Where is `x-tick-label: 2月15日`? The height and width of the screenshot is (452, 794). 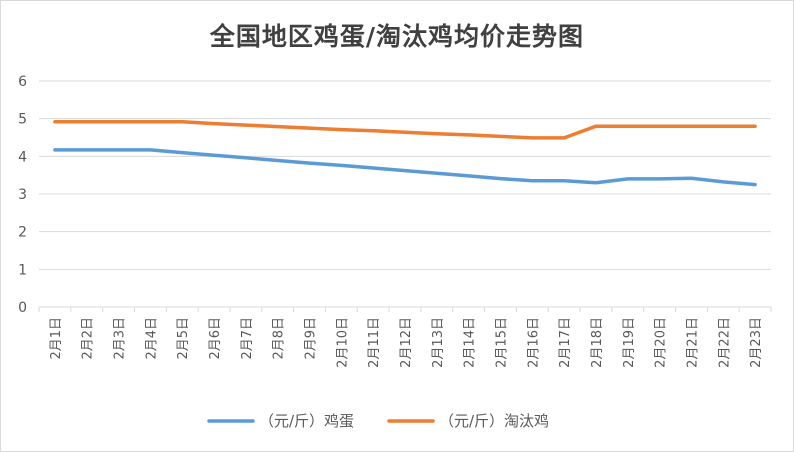 x-tick-label: 2月15日 is located at coordinates (501, 342).